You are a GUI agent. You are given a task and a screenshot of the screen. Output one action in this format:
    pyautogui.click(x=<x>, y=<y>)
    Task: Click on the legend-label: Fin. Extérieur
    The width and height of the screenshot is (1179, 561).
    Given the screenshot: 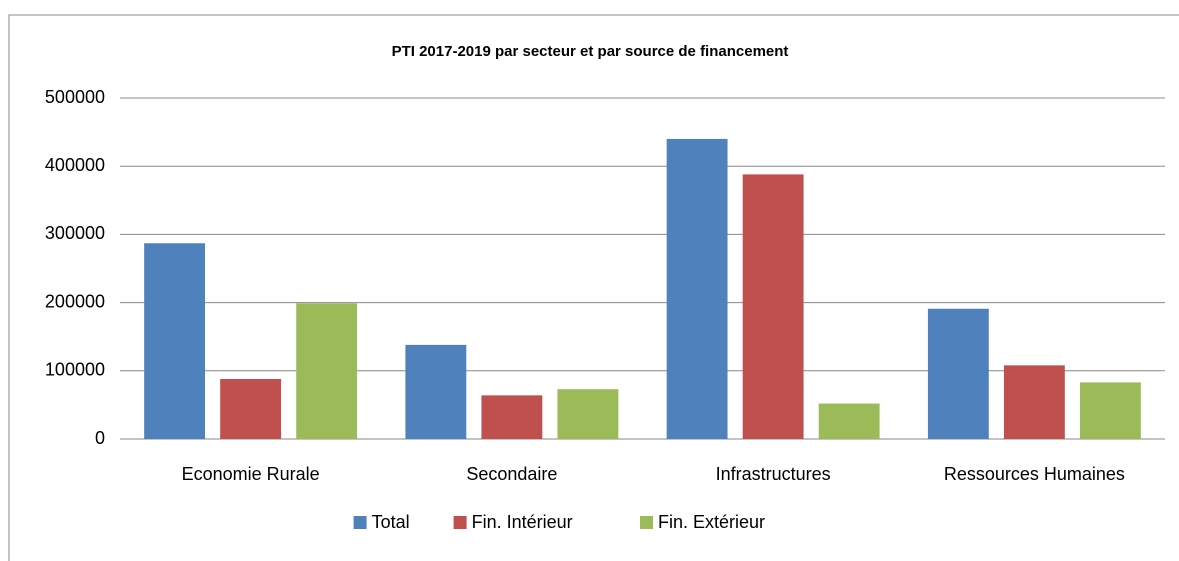 What is the action you would take?
    pyautogui.click(x=711, y=522)
    